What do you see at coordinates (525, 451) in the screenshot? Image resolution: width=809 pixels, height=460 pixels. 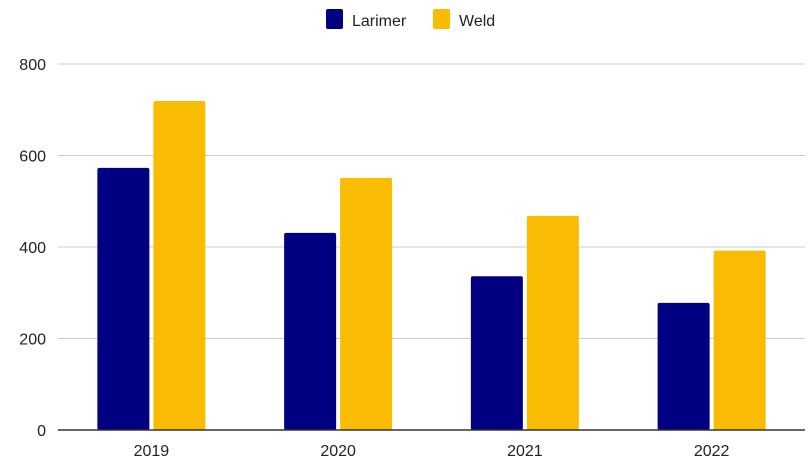 I see `x-tick-label: 2021` at bounding box center [525, 451].